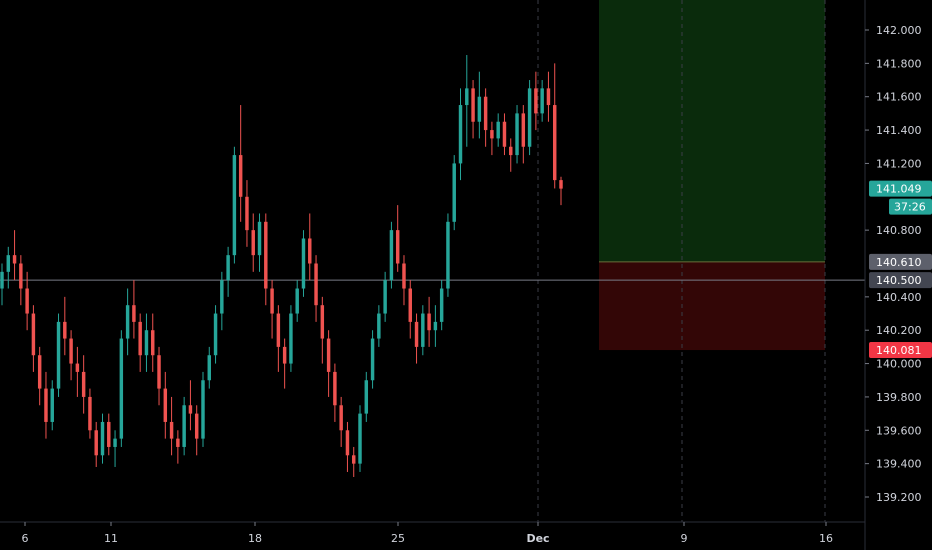 This screenshot has height=550, width=932. What do you see at coordinates (899, 364) in the screenshot?
I see `price-tick-label: 140.000` at bounding box center [899, 364].